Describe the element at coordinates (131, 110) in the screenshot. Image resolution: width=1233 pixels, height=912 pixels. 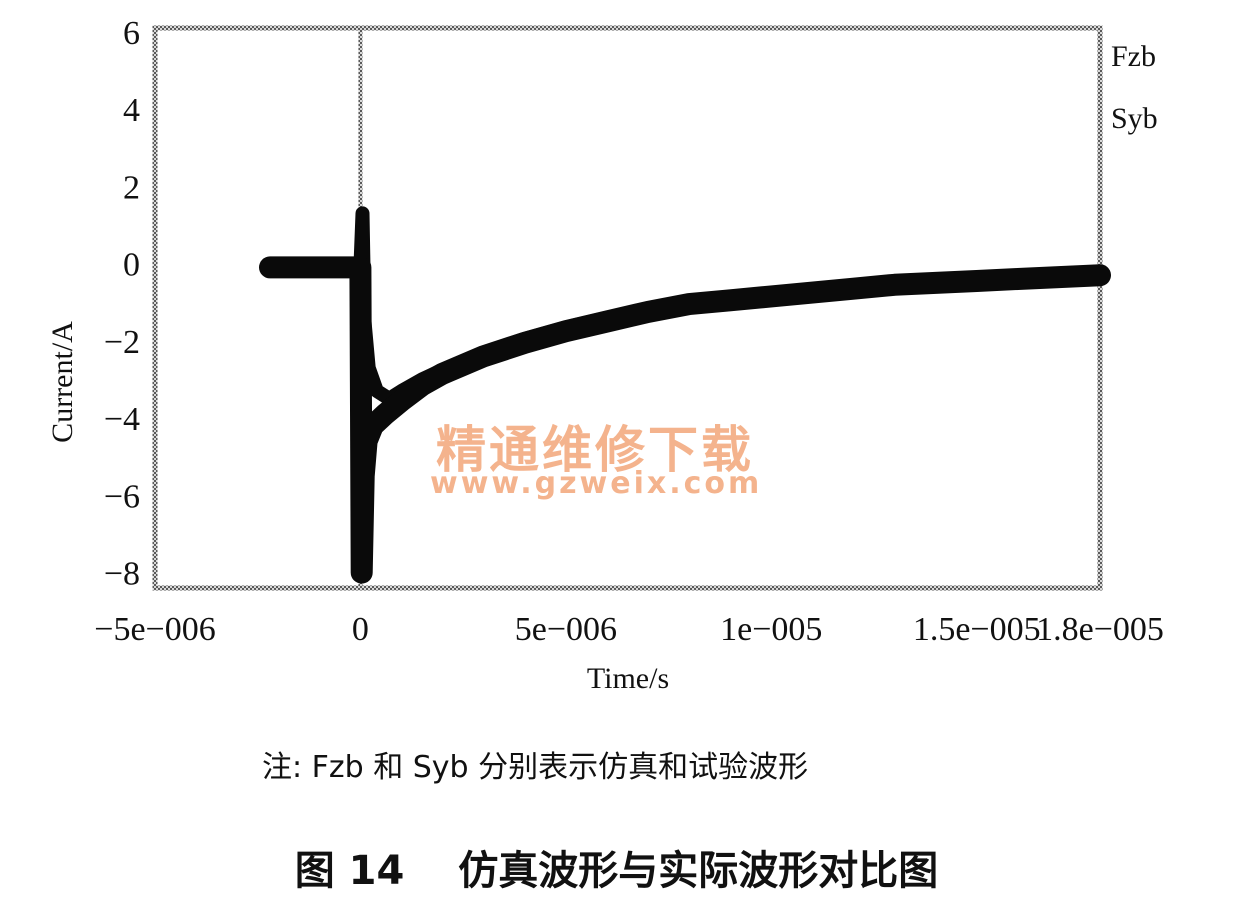
I see `y-tick-label: 4` at that location.